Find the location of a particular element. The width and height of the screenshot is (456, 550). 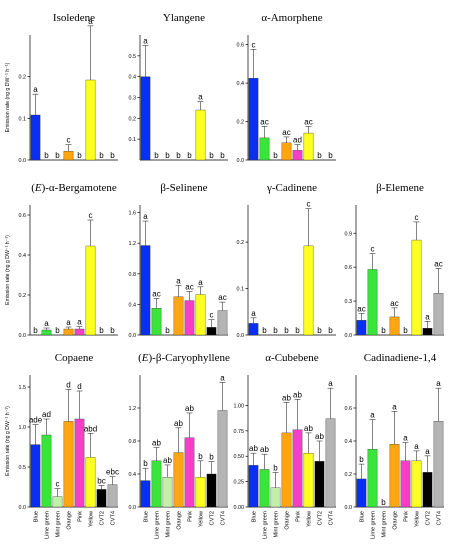

y-tick-label: 0.2 is located at coordinates (23, 78).